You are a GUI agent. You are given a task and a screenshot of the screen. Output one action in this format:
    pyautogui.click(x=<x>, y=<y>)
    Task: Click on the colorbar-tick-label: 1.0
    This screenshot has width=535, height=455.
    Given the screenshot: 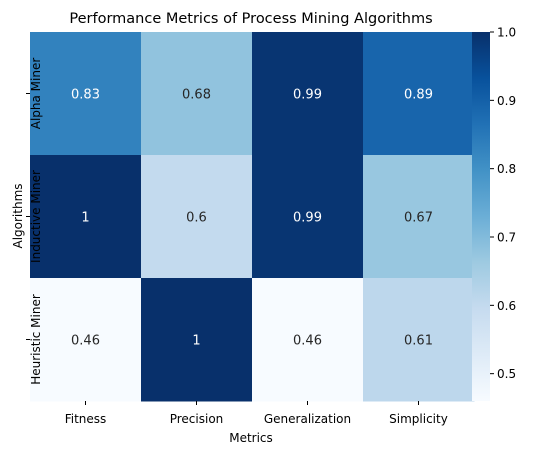 What is the action you would take?
    pyautogui.click(x=506, y=33)
    